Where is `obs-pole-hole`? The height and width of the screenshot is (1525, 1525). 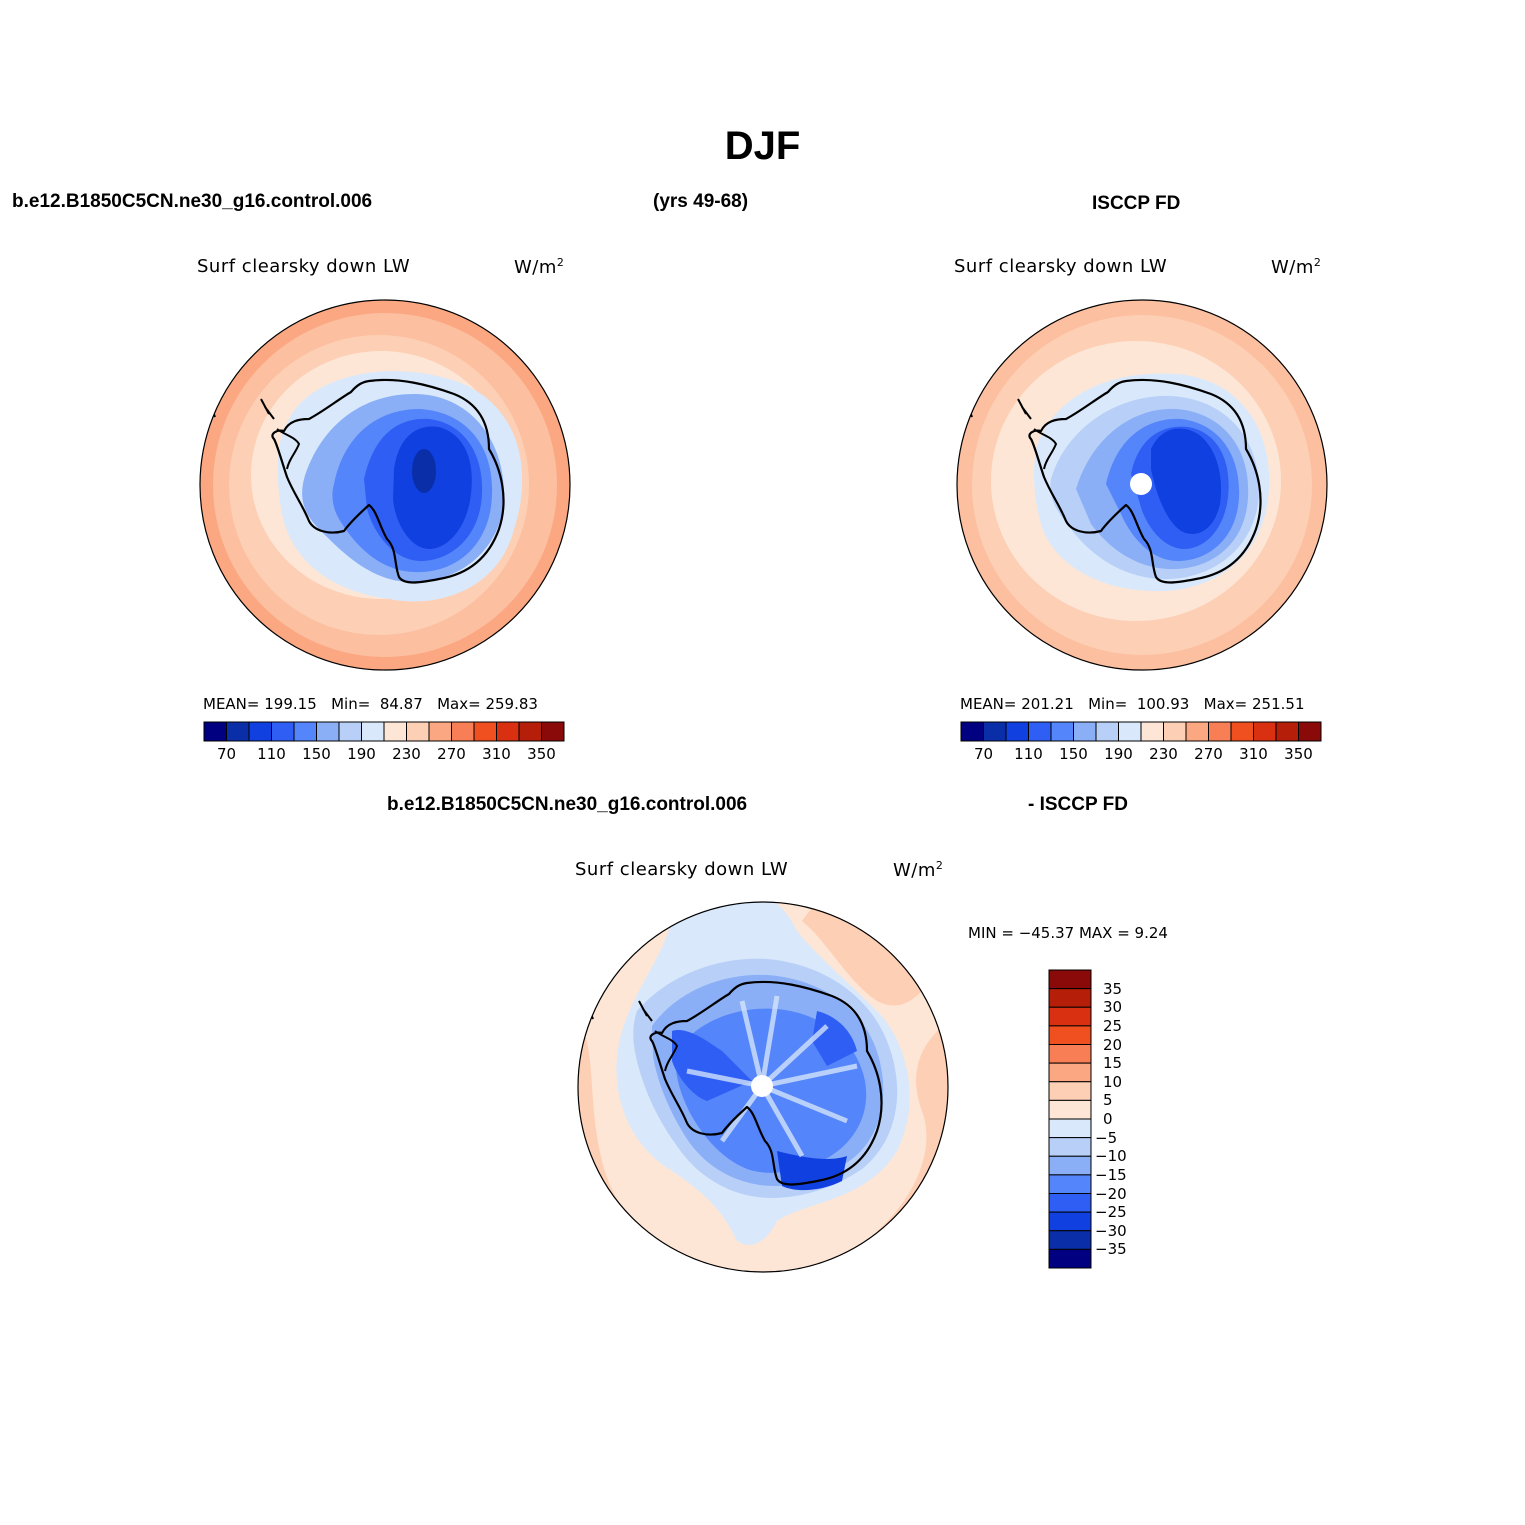 obs-pole-hole is located at coordinates (1141, 484).